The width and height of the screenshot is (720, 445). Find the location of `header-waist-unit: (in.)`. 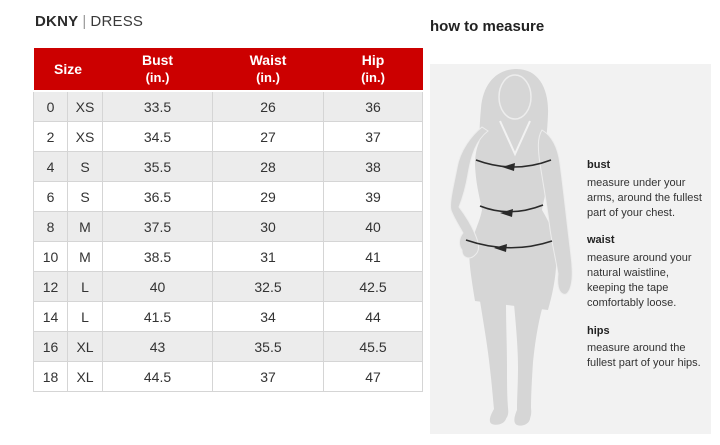

header-waist-unit: (in.) is located at coordinates (268, 77).